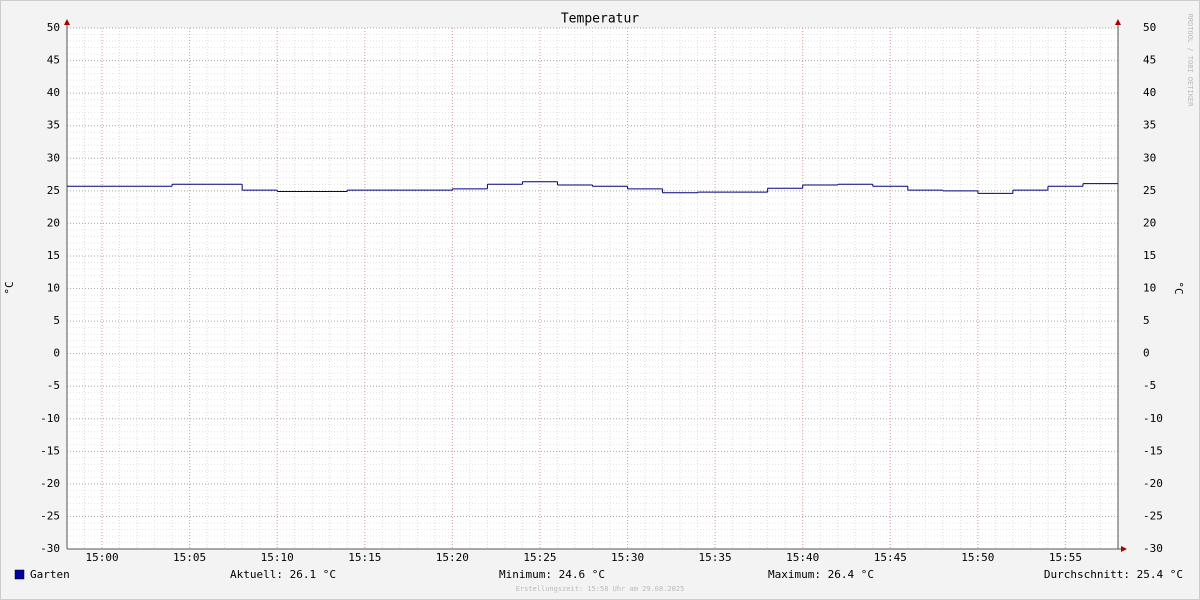  What do you see at coordinates (1149, 385) in the screenshot?
I see `y2-tick-label: -5` at bounding box center [1149, 385].